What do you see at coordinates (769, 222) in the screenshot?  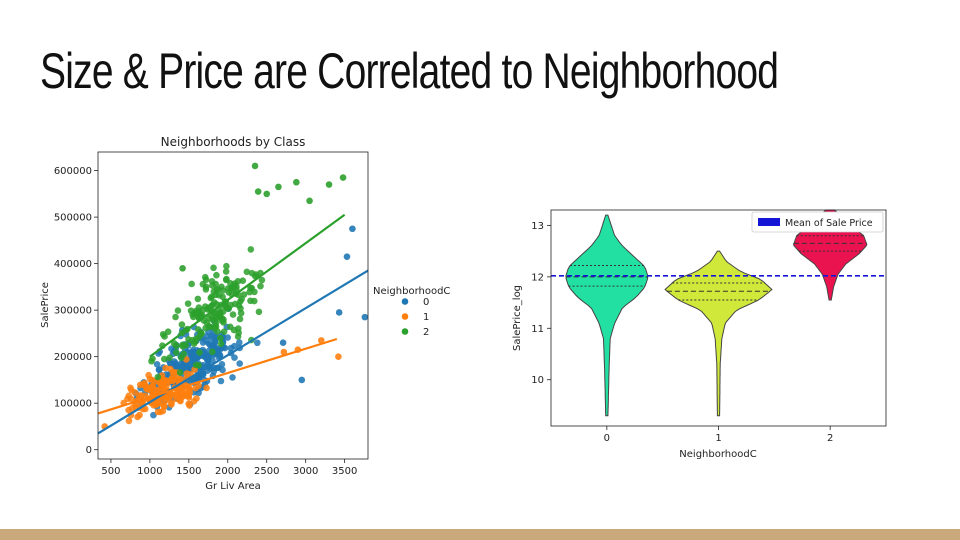 I see `mean-legend-swatch` at bounding box center [769, 222].